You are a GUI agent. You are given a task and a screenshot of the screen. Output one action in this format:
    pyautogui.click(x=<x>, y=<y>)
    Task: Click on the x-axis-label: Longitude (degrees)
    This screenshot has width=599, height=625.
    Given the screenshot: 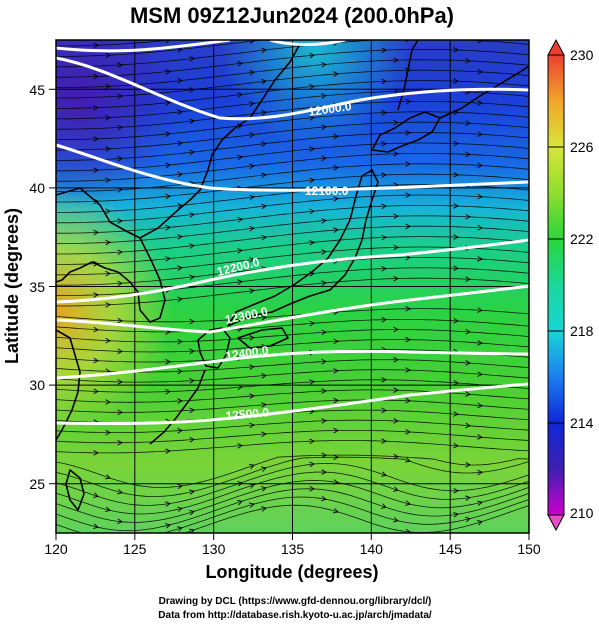 What is the action you would take?
    pyautogui.click(x=291, y=572)
    